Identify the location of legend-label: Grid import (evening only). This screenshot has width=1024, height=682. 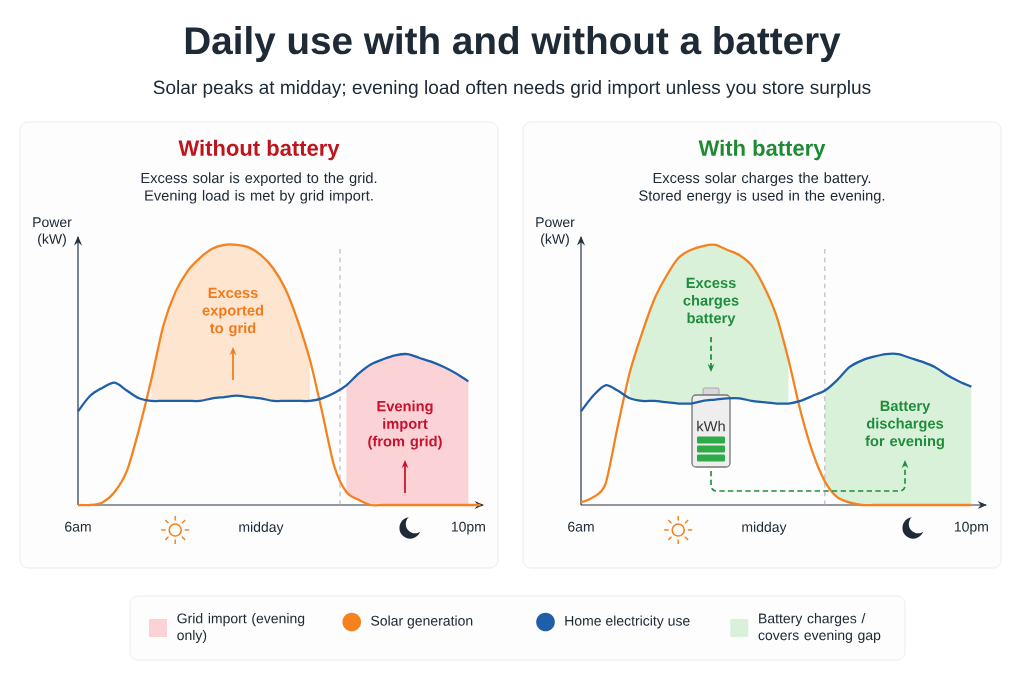
(241, 628).